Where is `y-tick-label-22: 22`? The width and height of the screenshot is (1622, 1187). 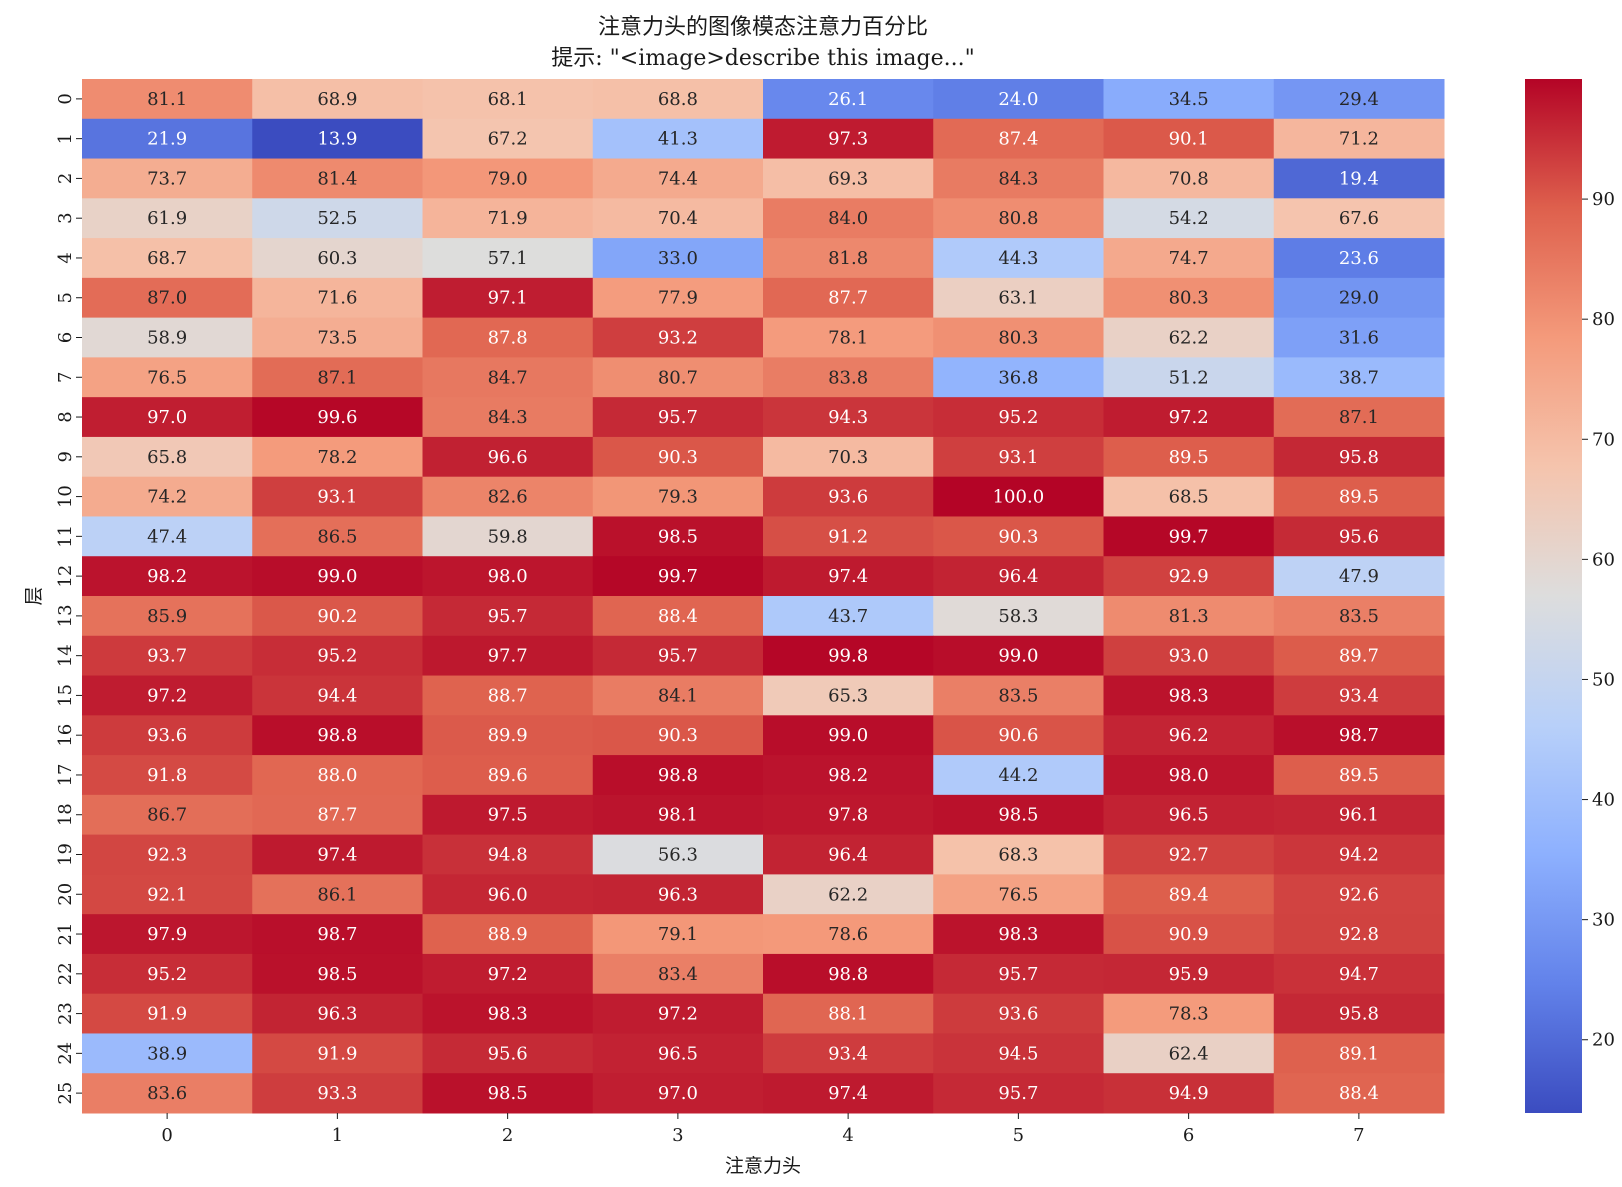
y-tick-label-22: 22 is located at coordinates (65, 973).